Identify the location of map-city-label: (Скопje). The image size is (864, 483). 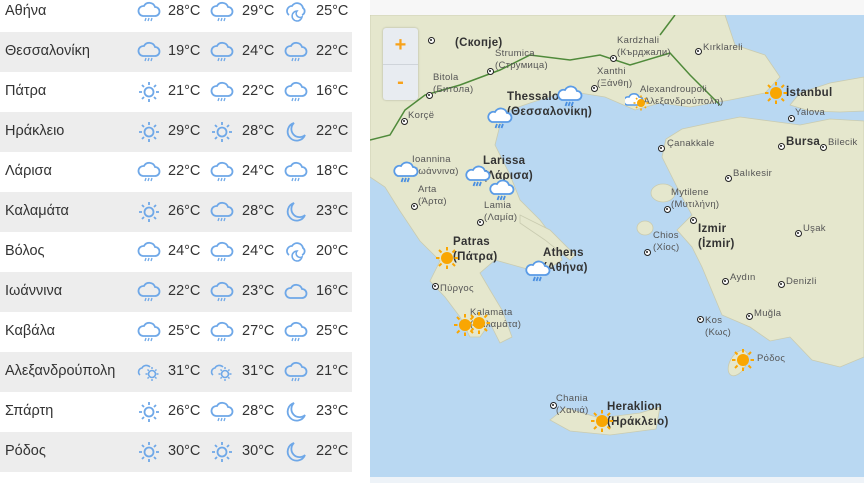
(479, 43).